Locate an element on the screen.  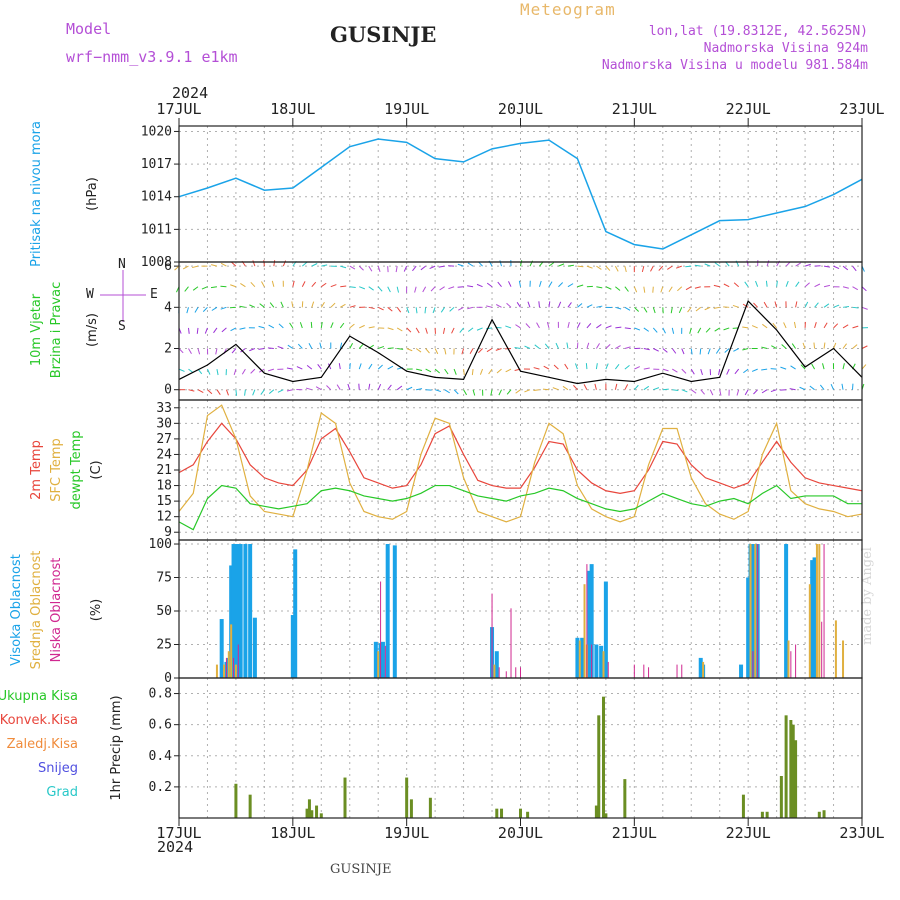
compass-s: S is located at coordinates (122, 326).